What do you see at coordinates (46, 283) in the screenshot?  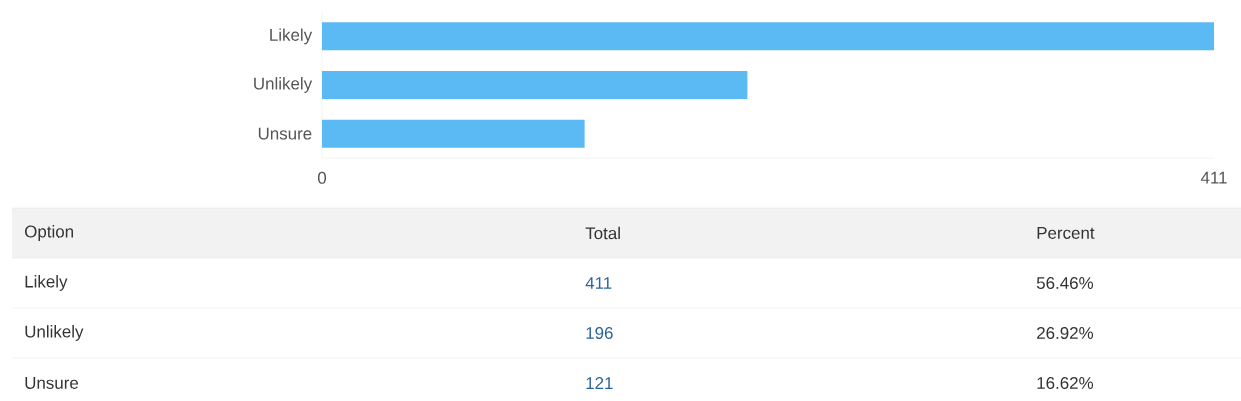 I see `category-label: Likely` at bounding box center [46, 283].